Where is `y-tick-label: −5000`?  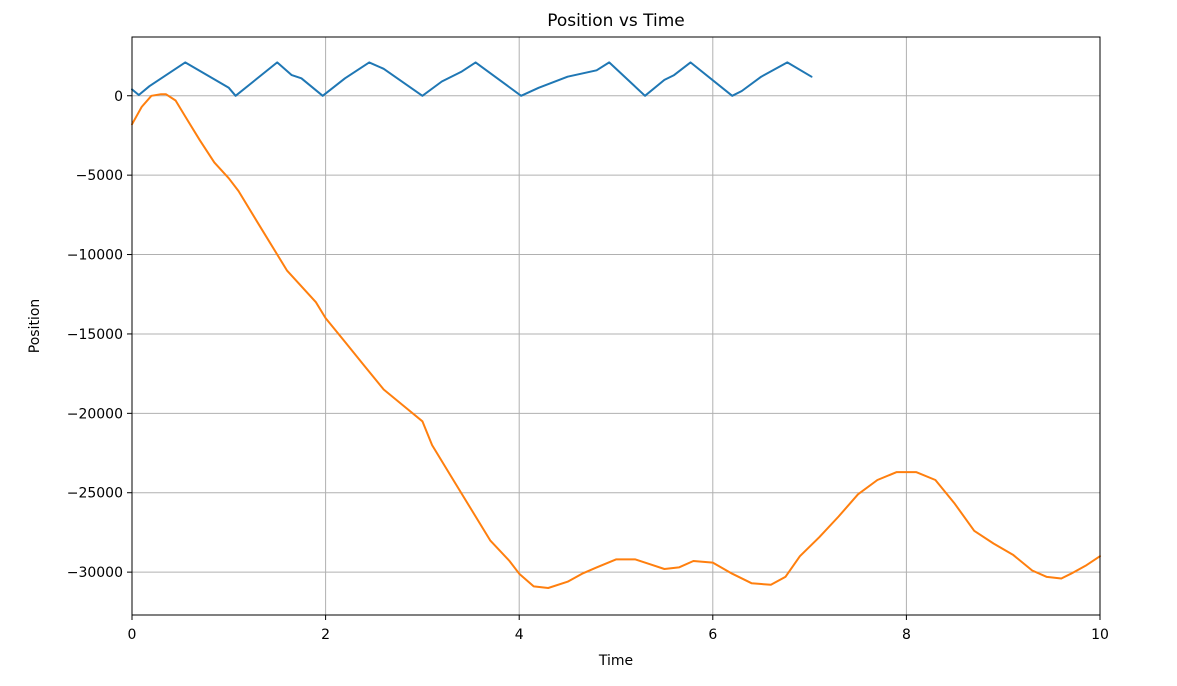
y-tick-label: −5000 is located at coordinates (99, 176).